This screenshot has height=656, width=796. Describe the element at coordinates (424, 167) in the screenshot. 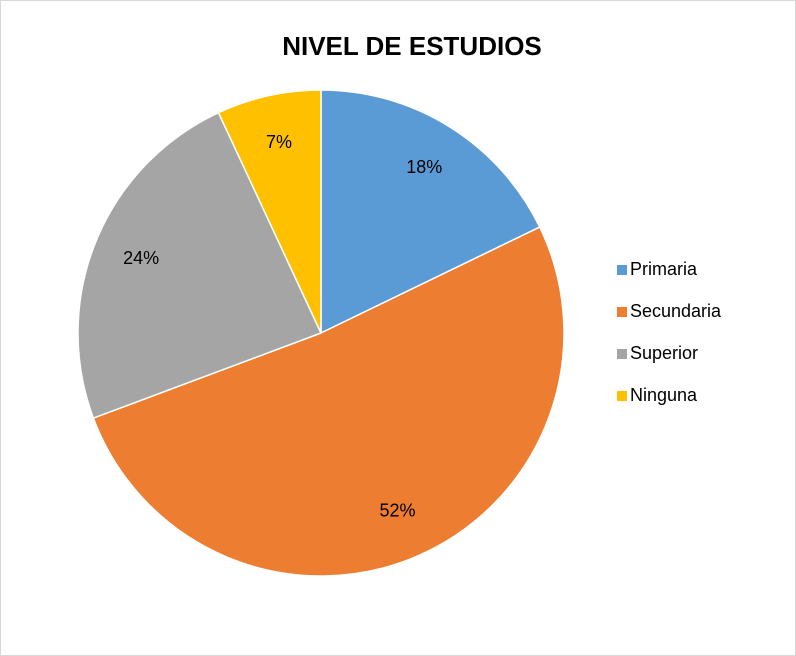

I see `data-label: 18%` at that location.